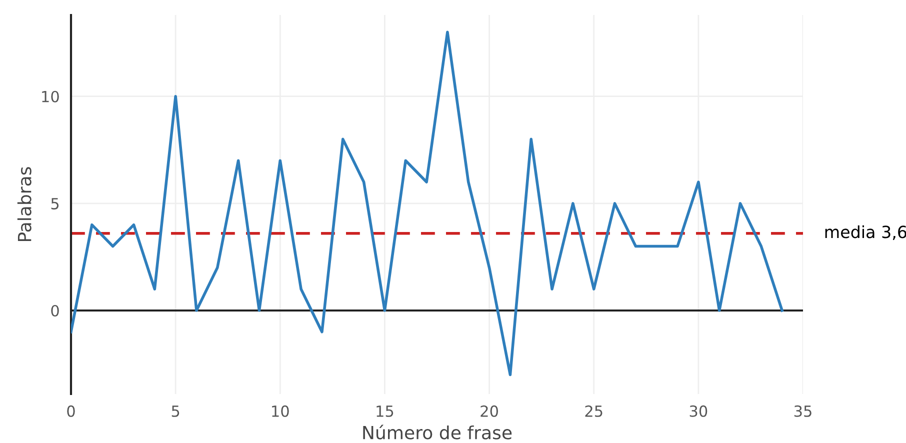 This screenshot has width=906, height=443. What do you see at coordinates (280, 411) in the screenshot?
I see `x-tick-label: 10` at bounding box center [280, 411].